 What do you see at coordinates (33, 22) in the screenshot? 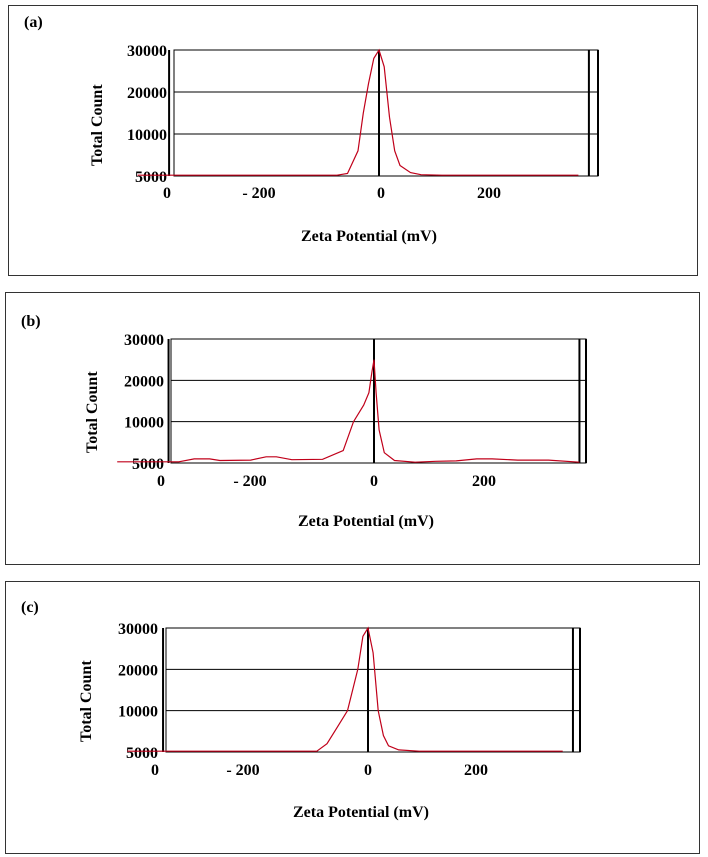
I see `panel-label: (a)` at bounding box center [33, 22].